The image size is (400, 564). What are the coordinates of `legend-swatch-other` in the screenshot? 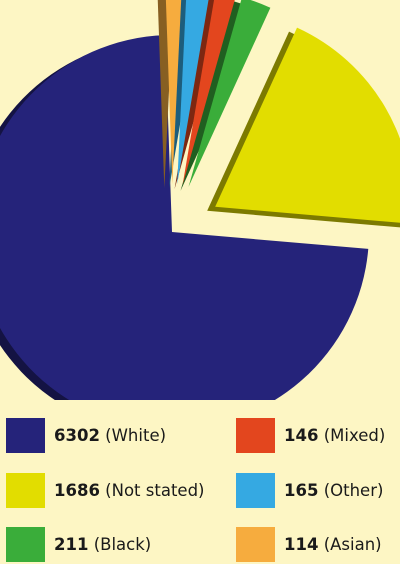 It's located at (255, 490).